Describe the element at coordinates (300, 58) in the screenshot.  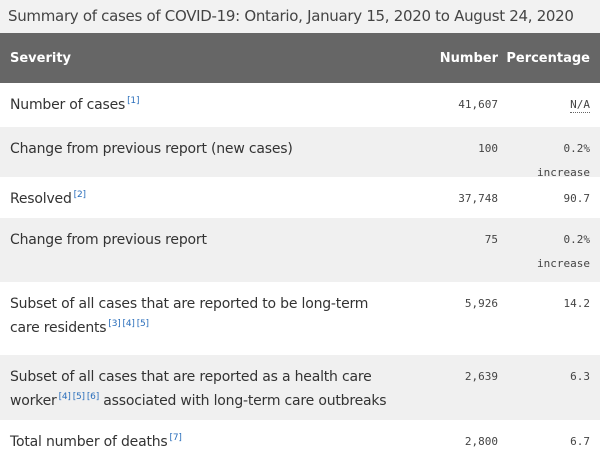
I see `table-header: Severity Number Percentage` at that location.